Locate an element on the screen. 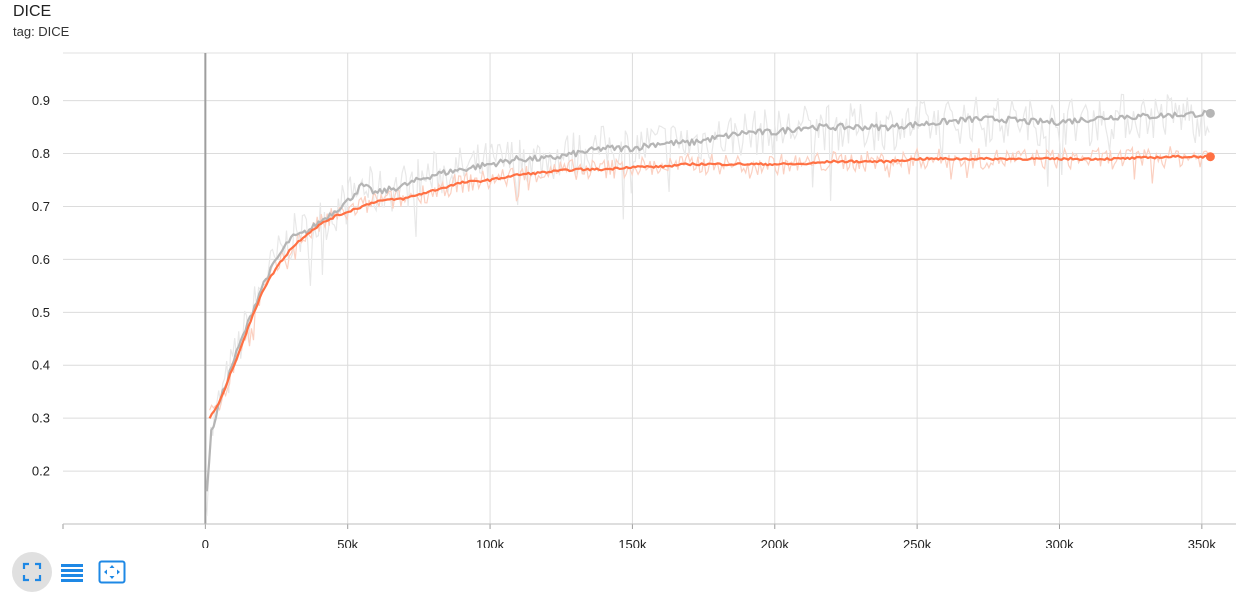 This screenshot has height=604, width=1236. data-list-icon is located at coordinates (72, 573).